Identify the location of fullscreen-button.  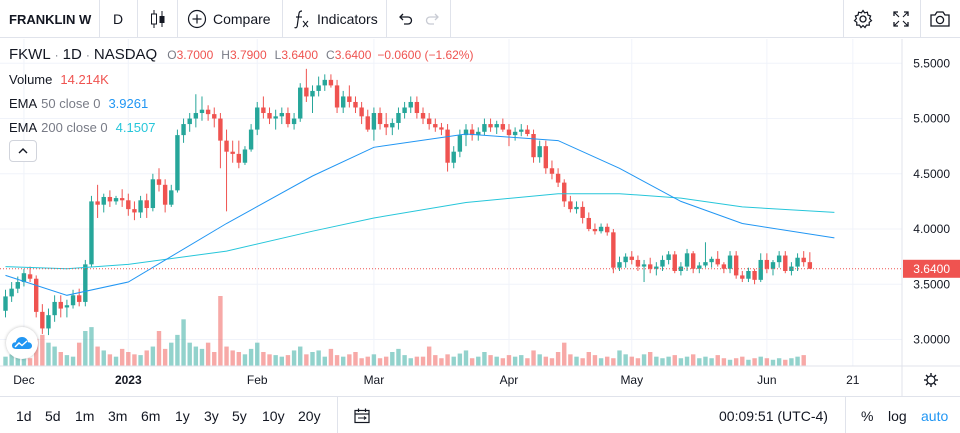
(901, 19).